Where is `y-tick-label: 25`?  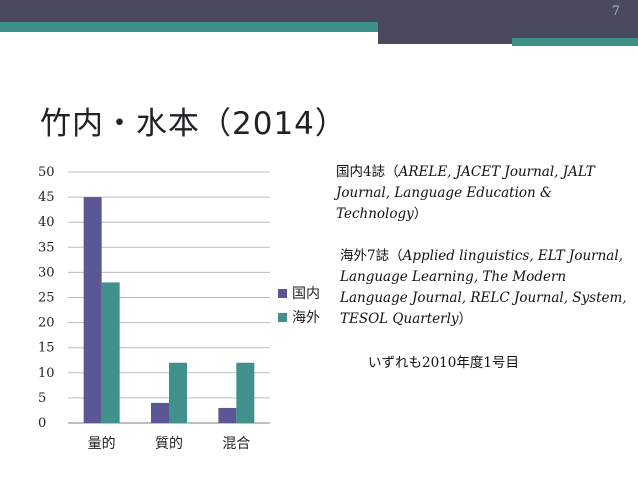
y-tick-label: 25 is located at coordinates (46, 298).